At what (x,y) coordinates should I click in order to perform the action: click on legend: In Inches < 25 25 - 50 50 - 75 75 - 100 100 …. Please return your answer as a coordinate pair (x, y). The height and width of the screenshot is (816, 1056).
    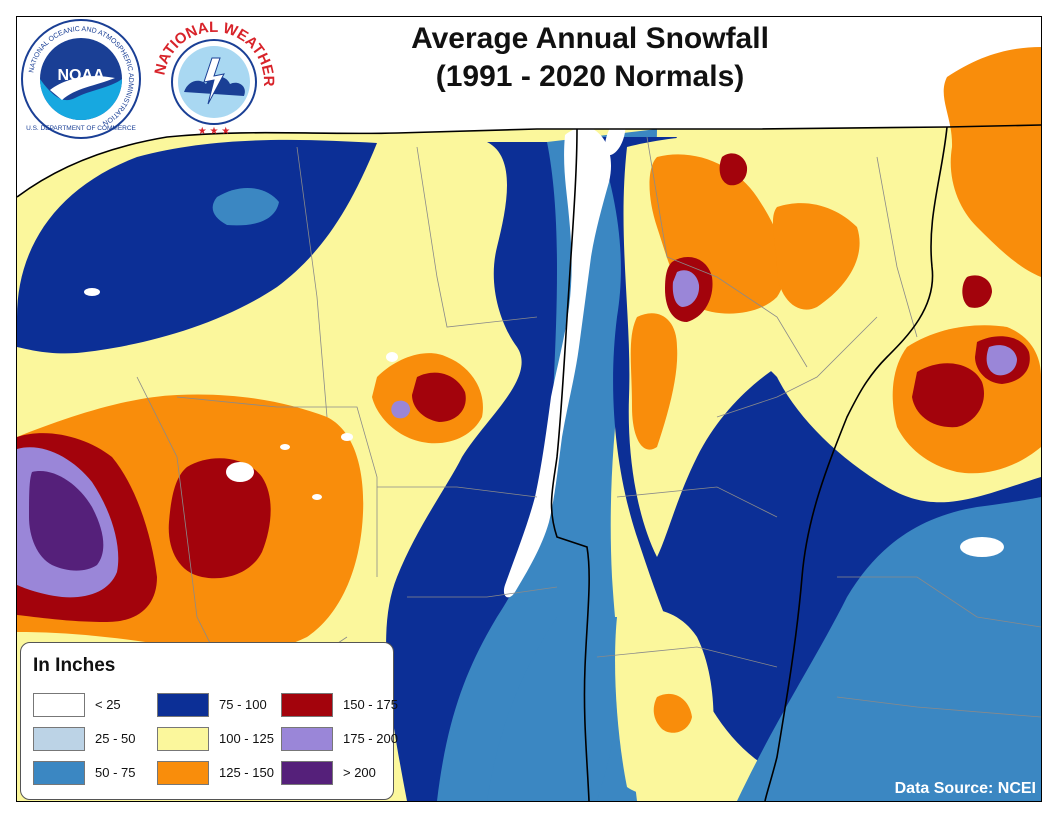
    Looking at the image, I should click on (209, 721).